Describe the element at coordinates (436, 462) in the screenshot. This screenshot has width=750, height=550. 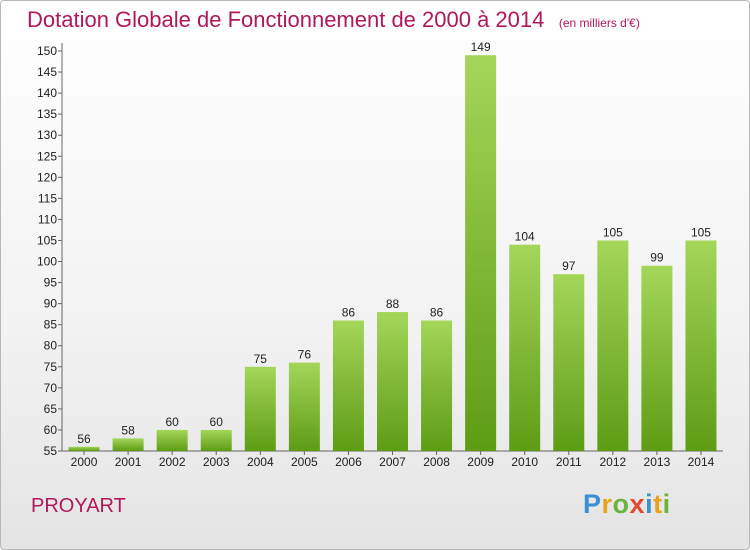
I see `x-tick-label: 2008` at that location.